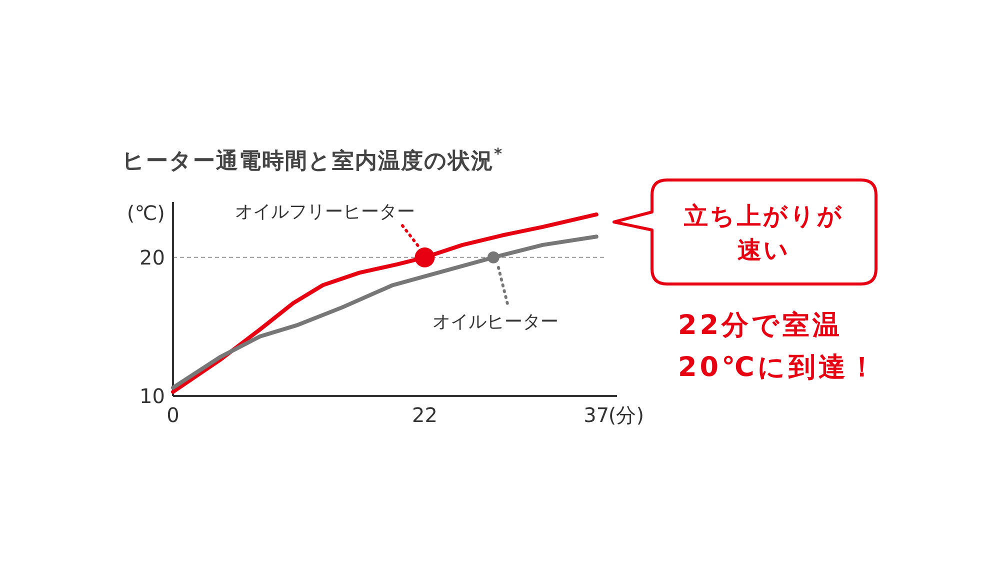 The height and width of the screenshot is (570, 1000). I want to click on chart-title: ヒーター通電時間と室内温度の状況$^{*}$, so click(313, 159).